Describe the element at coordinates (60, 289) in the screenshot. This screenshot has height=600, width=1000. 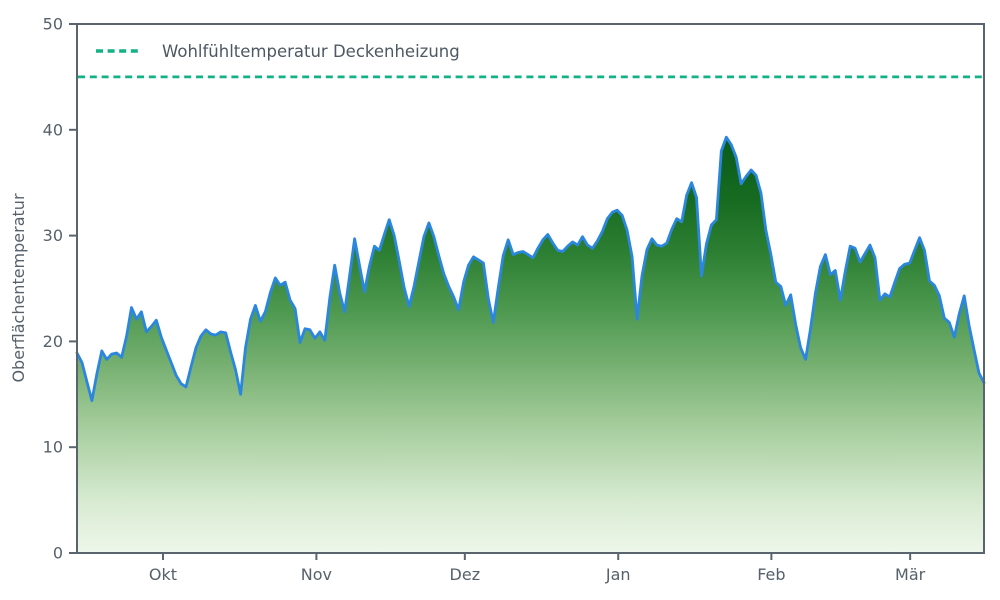
I see `y-axis-ticks: 0 10 20 30 40 50` at that location.